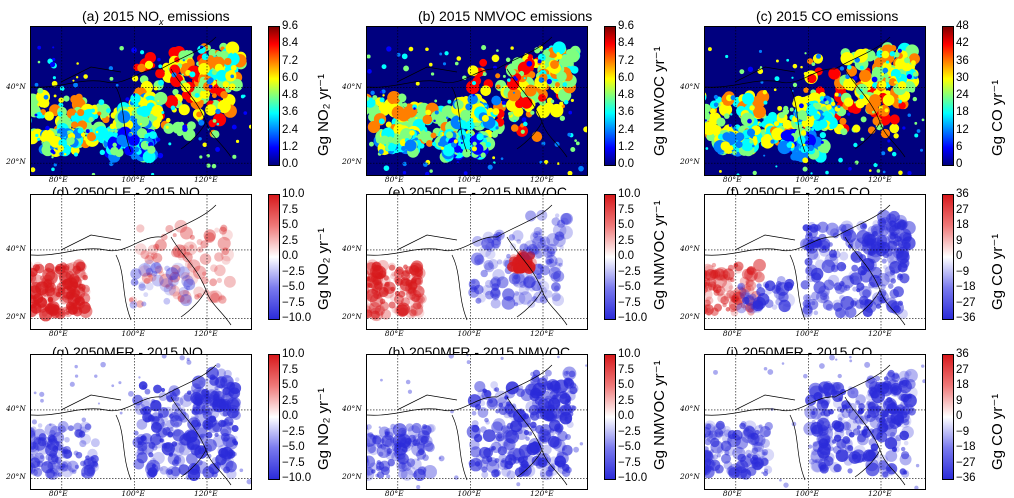 Image resolution: width=1014 pixels, height=498 pixels. What do you see at coordinates (962, 370) in the screenshot?
I see `colorbar-tick: 27` at bounding box center [962, 370].